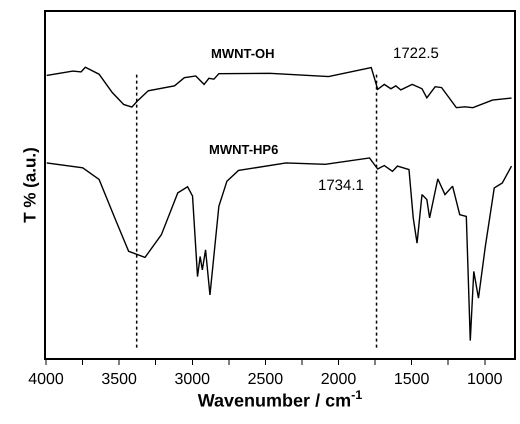  Describe the element at coordinates (46, 379) in the screenshot. I see `x-tick-label: 4000` at that location.